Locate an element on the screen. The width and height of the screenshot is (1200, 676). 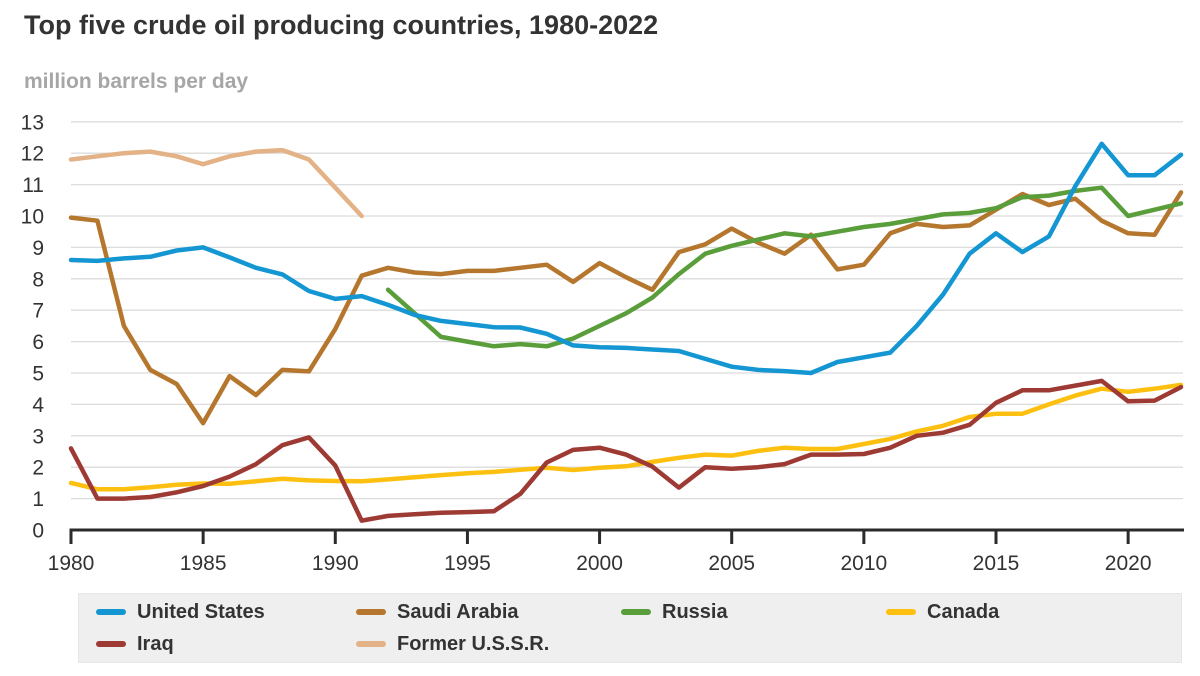
canada-line-swatch is located at coordinates (901, 612).